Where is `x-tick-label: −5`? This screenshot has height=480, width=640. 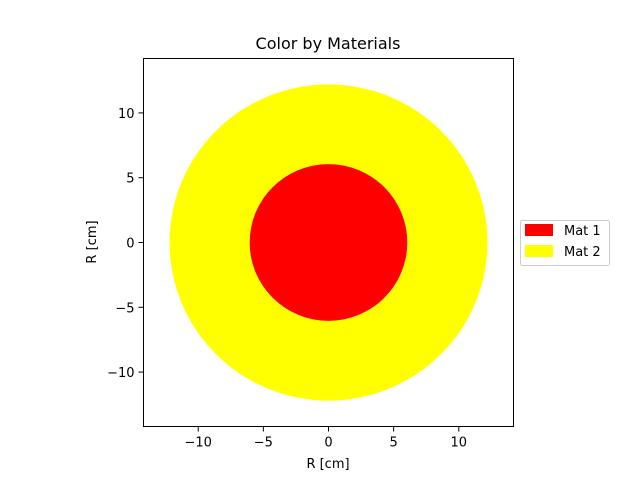
x-tick-label: −5 is located at coordinates (263, 443).